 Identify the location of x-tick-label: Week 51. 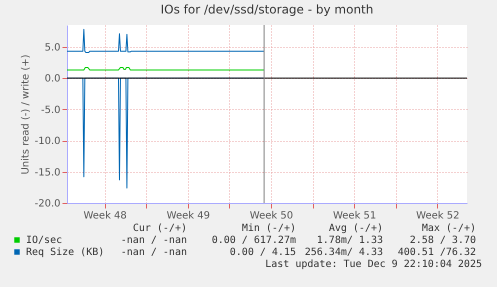
(354, 216).